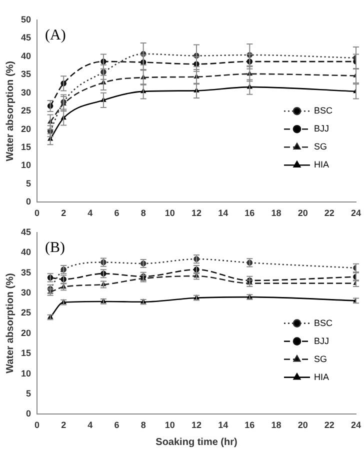 The height and width of the screenshot is (452, 364). What do you see at coordinates (197, 442) in the screenshot?
I see `x-axis-title: Soaking time (hr)` at bounding box center [197, 442].